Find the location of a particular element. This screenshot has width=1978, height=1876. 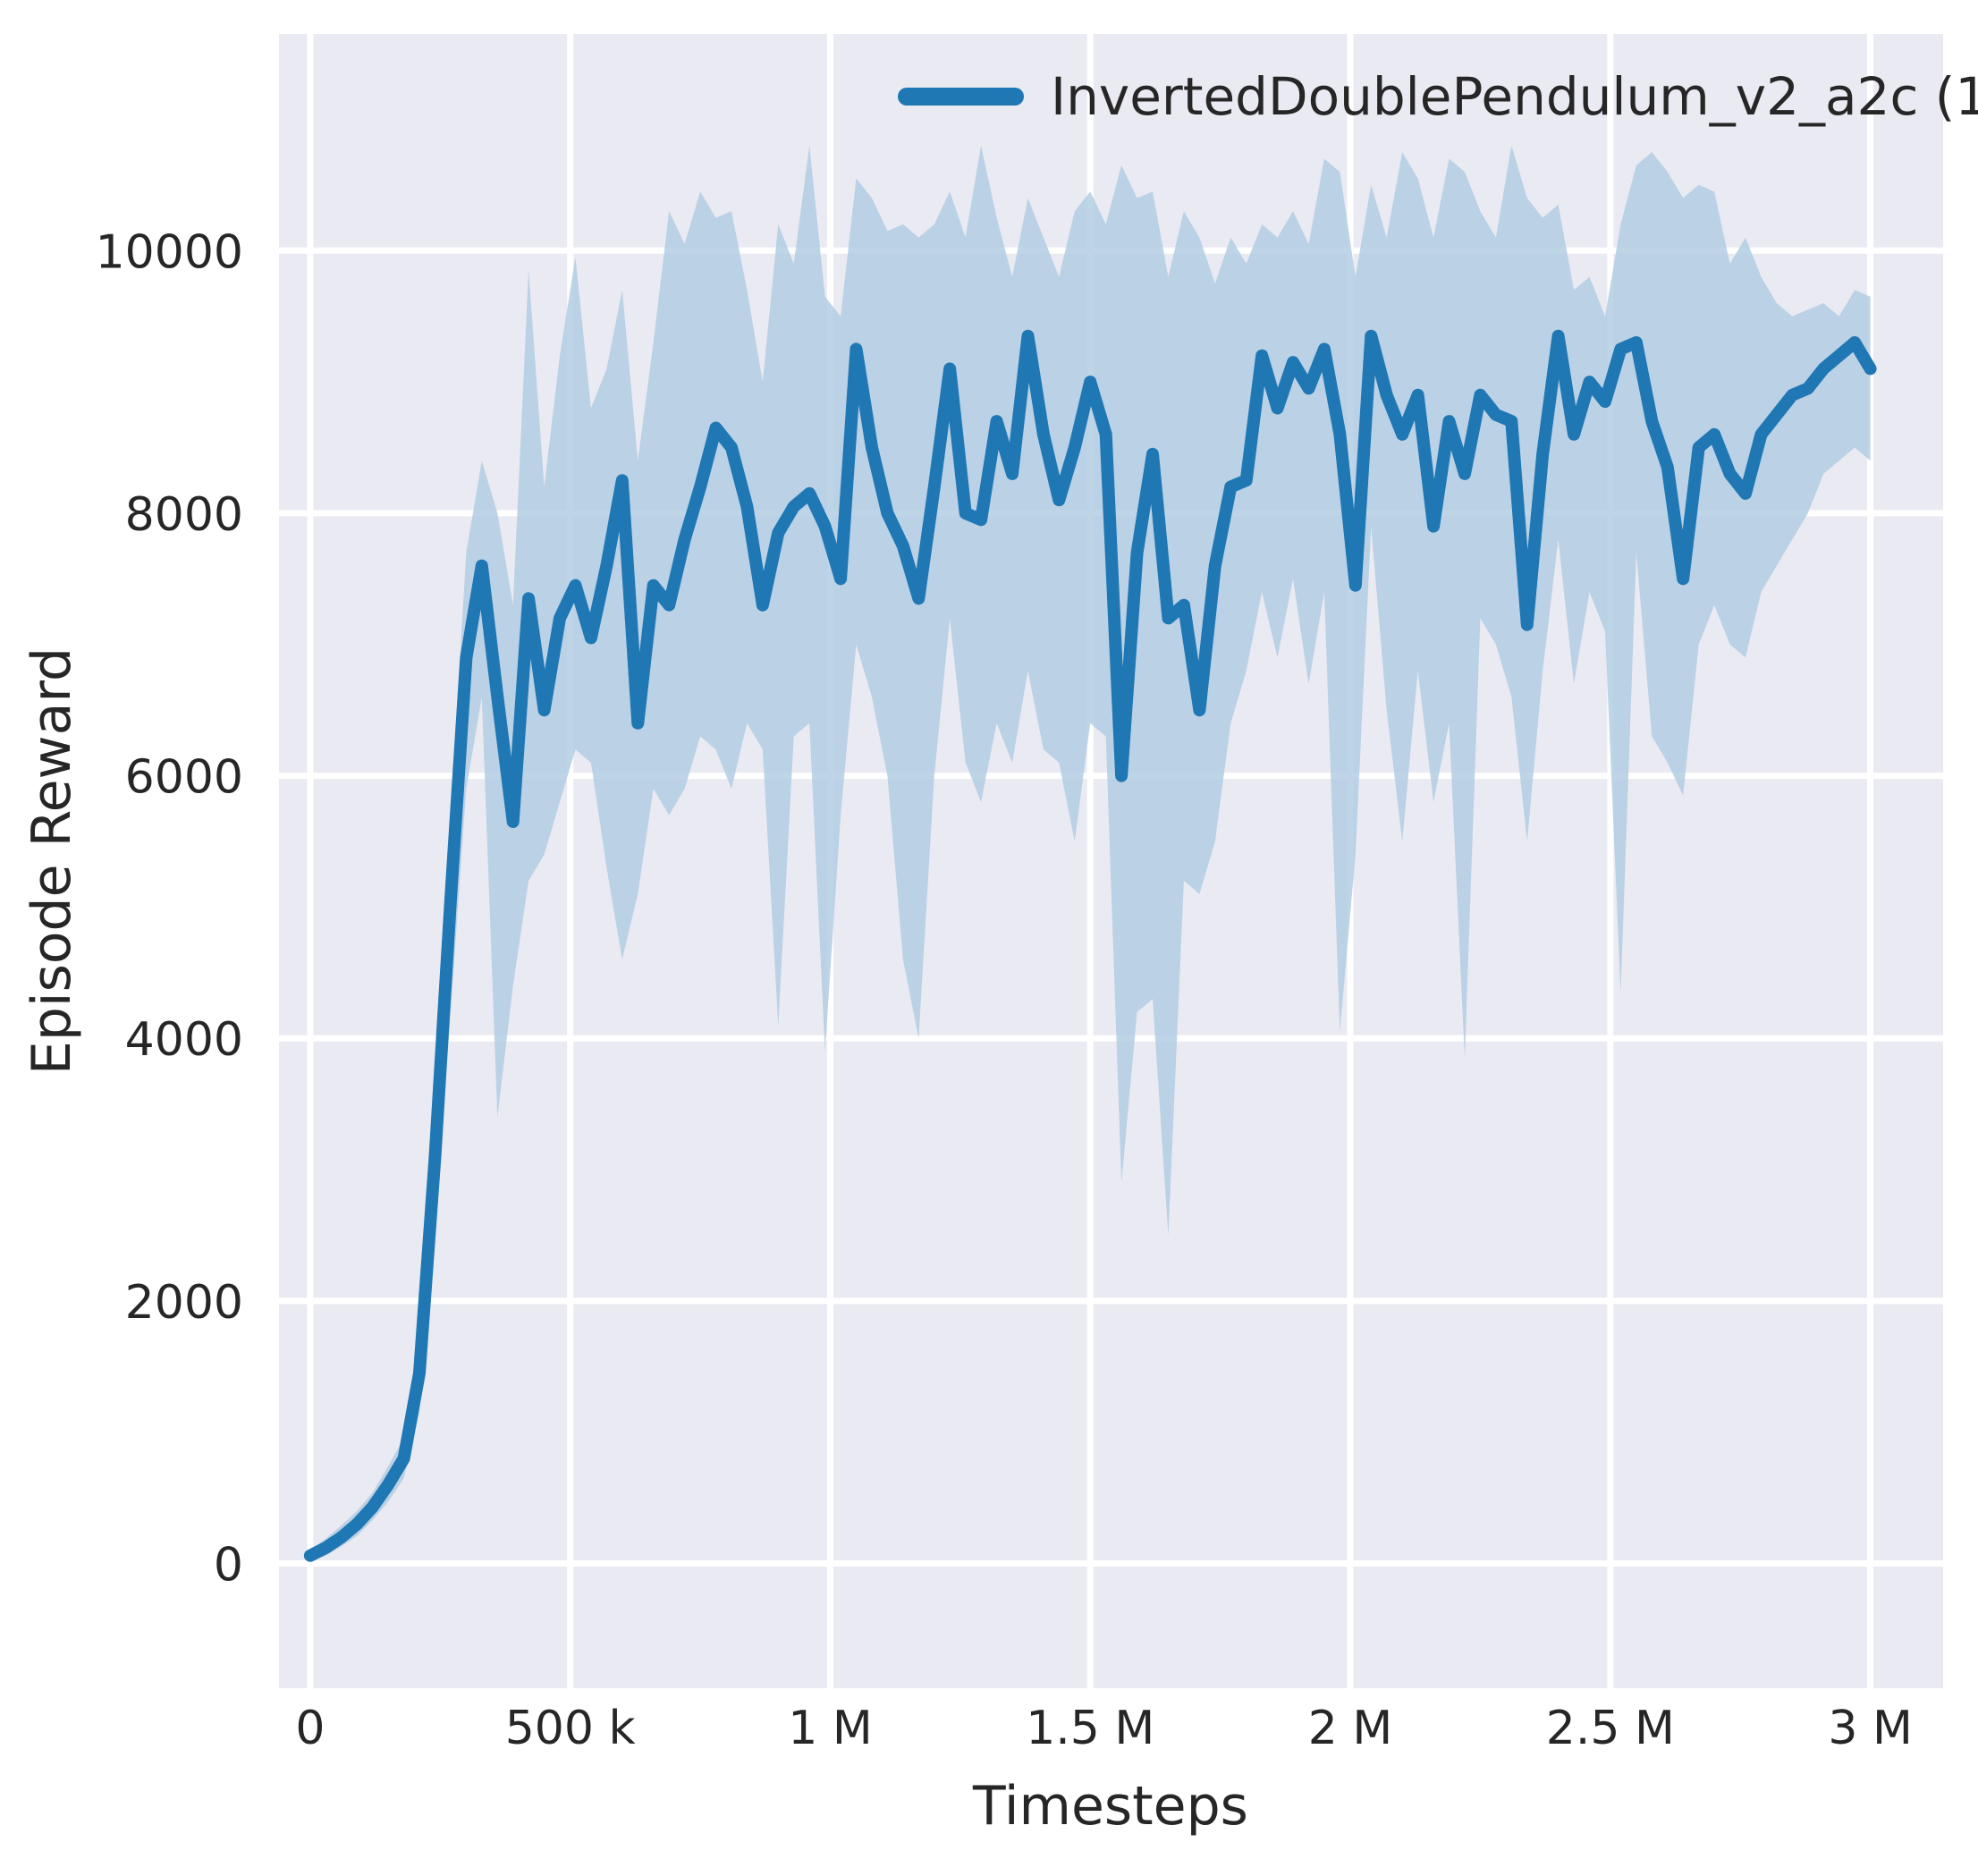

chart-legend: InvertedDoublePendulum_v2_a2c (10) is located at coordinates (1438, 97).